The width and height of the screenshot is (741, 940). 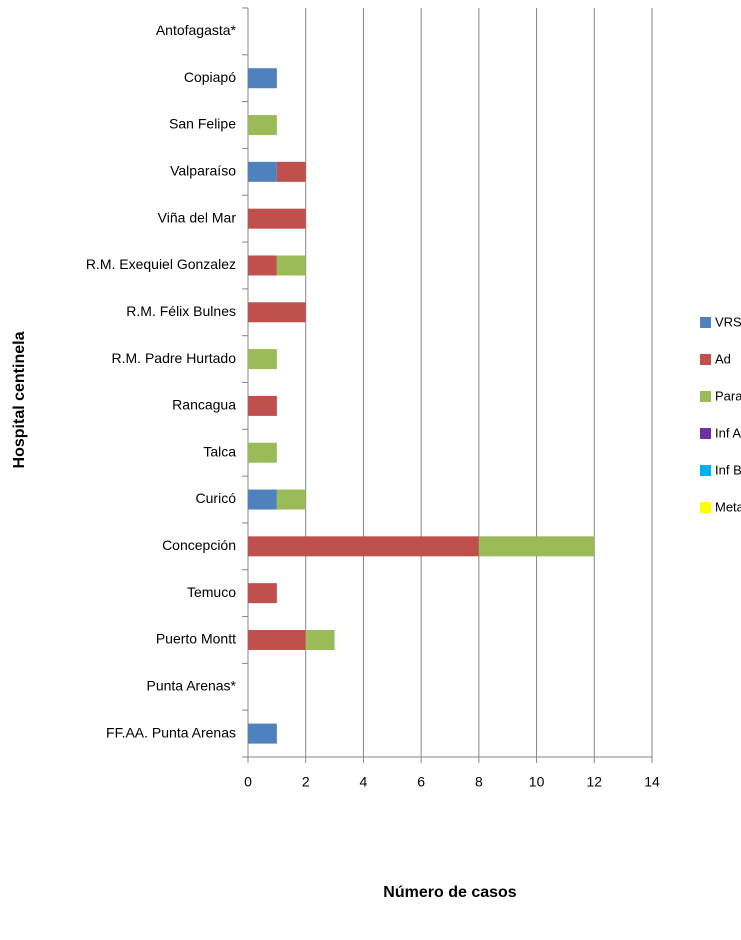 What do you see at coordinates (196, 30) in the screenshot?
I see `y-tick-label: Antofagasta*` at bounding box center [196, 30].